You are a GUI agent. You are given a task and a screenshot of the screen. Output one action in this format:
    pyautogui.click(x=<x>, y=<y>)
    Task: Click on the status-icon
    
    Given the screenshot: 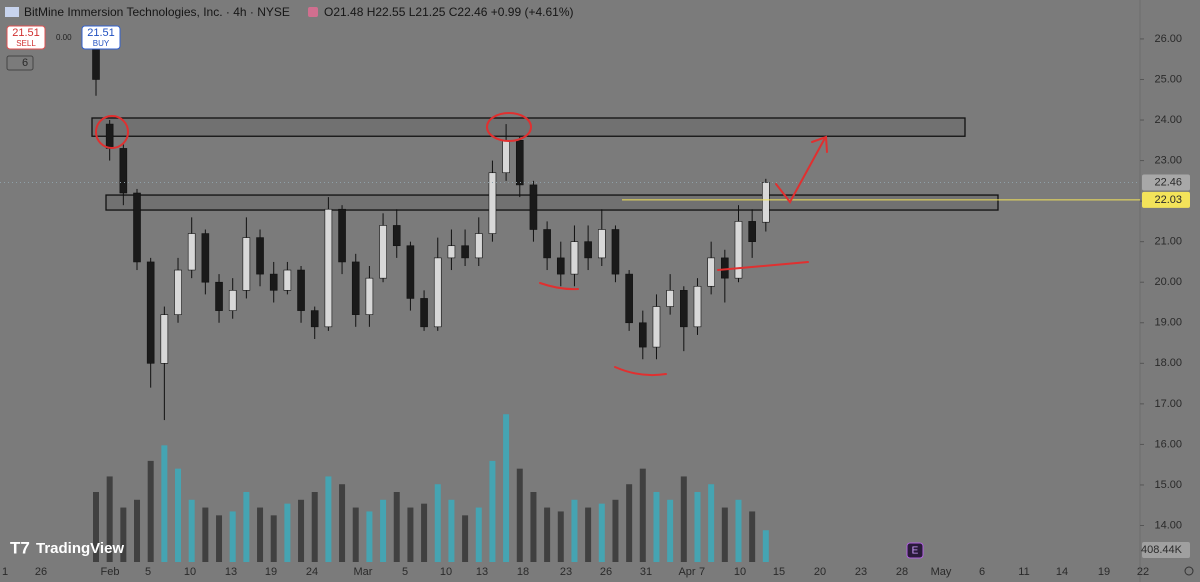 What is the action you would take?
    pyautogui.click(x=313, y=12)
    